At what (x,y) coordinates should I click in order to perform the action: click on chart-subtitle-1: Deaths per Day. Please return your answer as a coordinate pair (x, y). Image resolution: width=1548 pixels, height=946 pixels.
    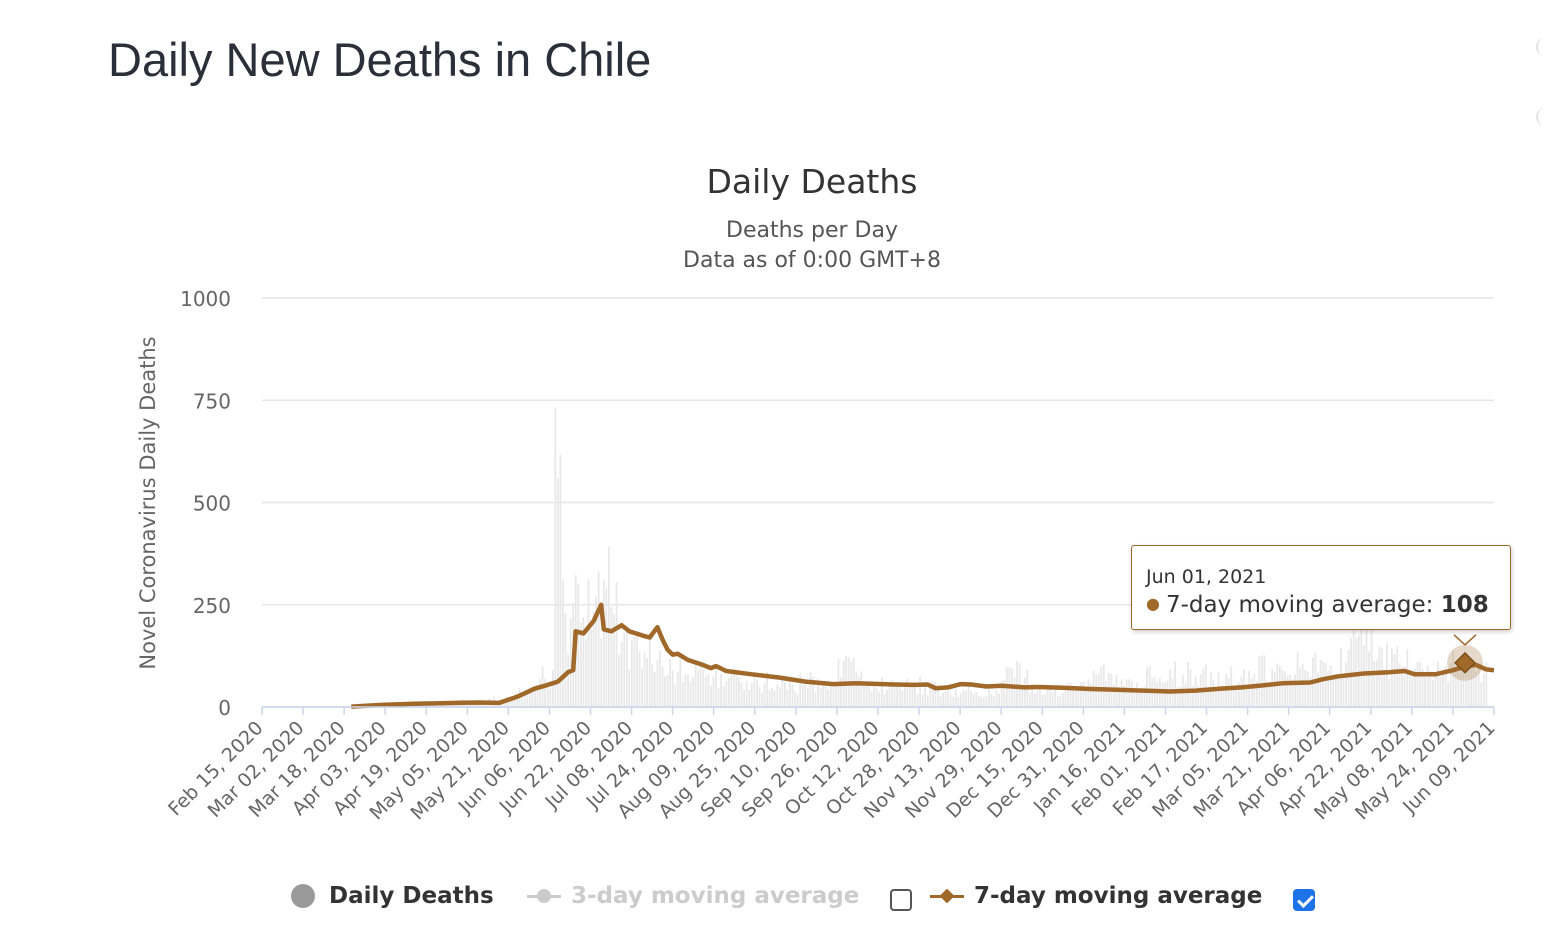
    Looking at the image, I should click on (812, 230).